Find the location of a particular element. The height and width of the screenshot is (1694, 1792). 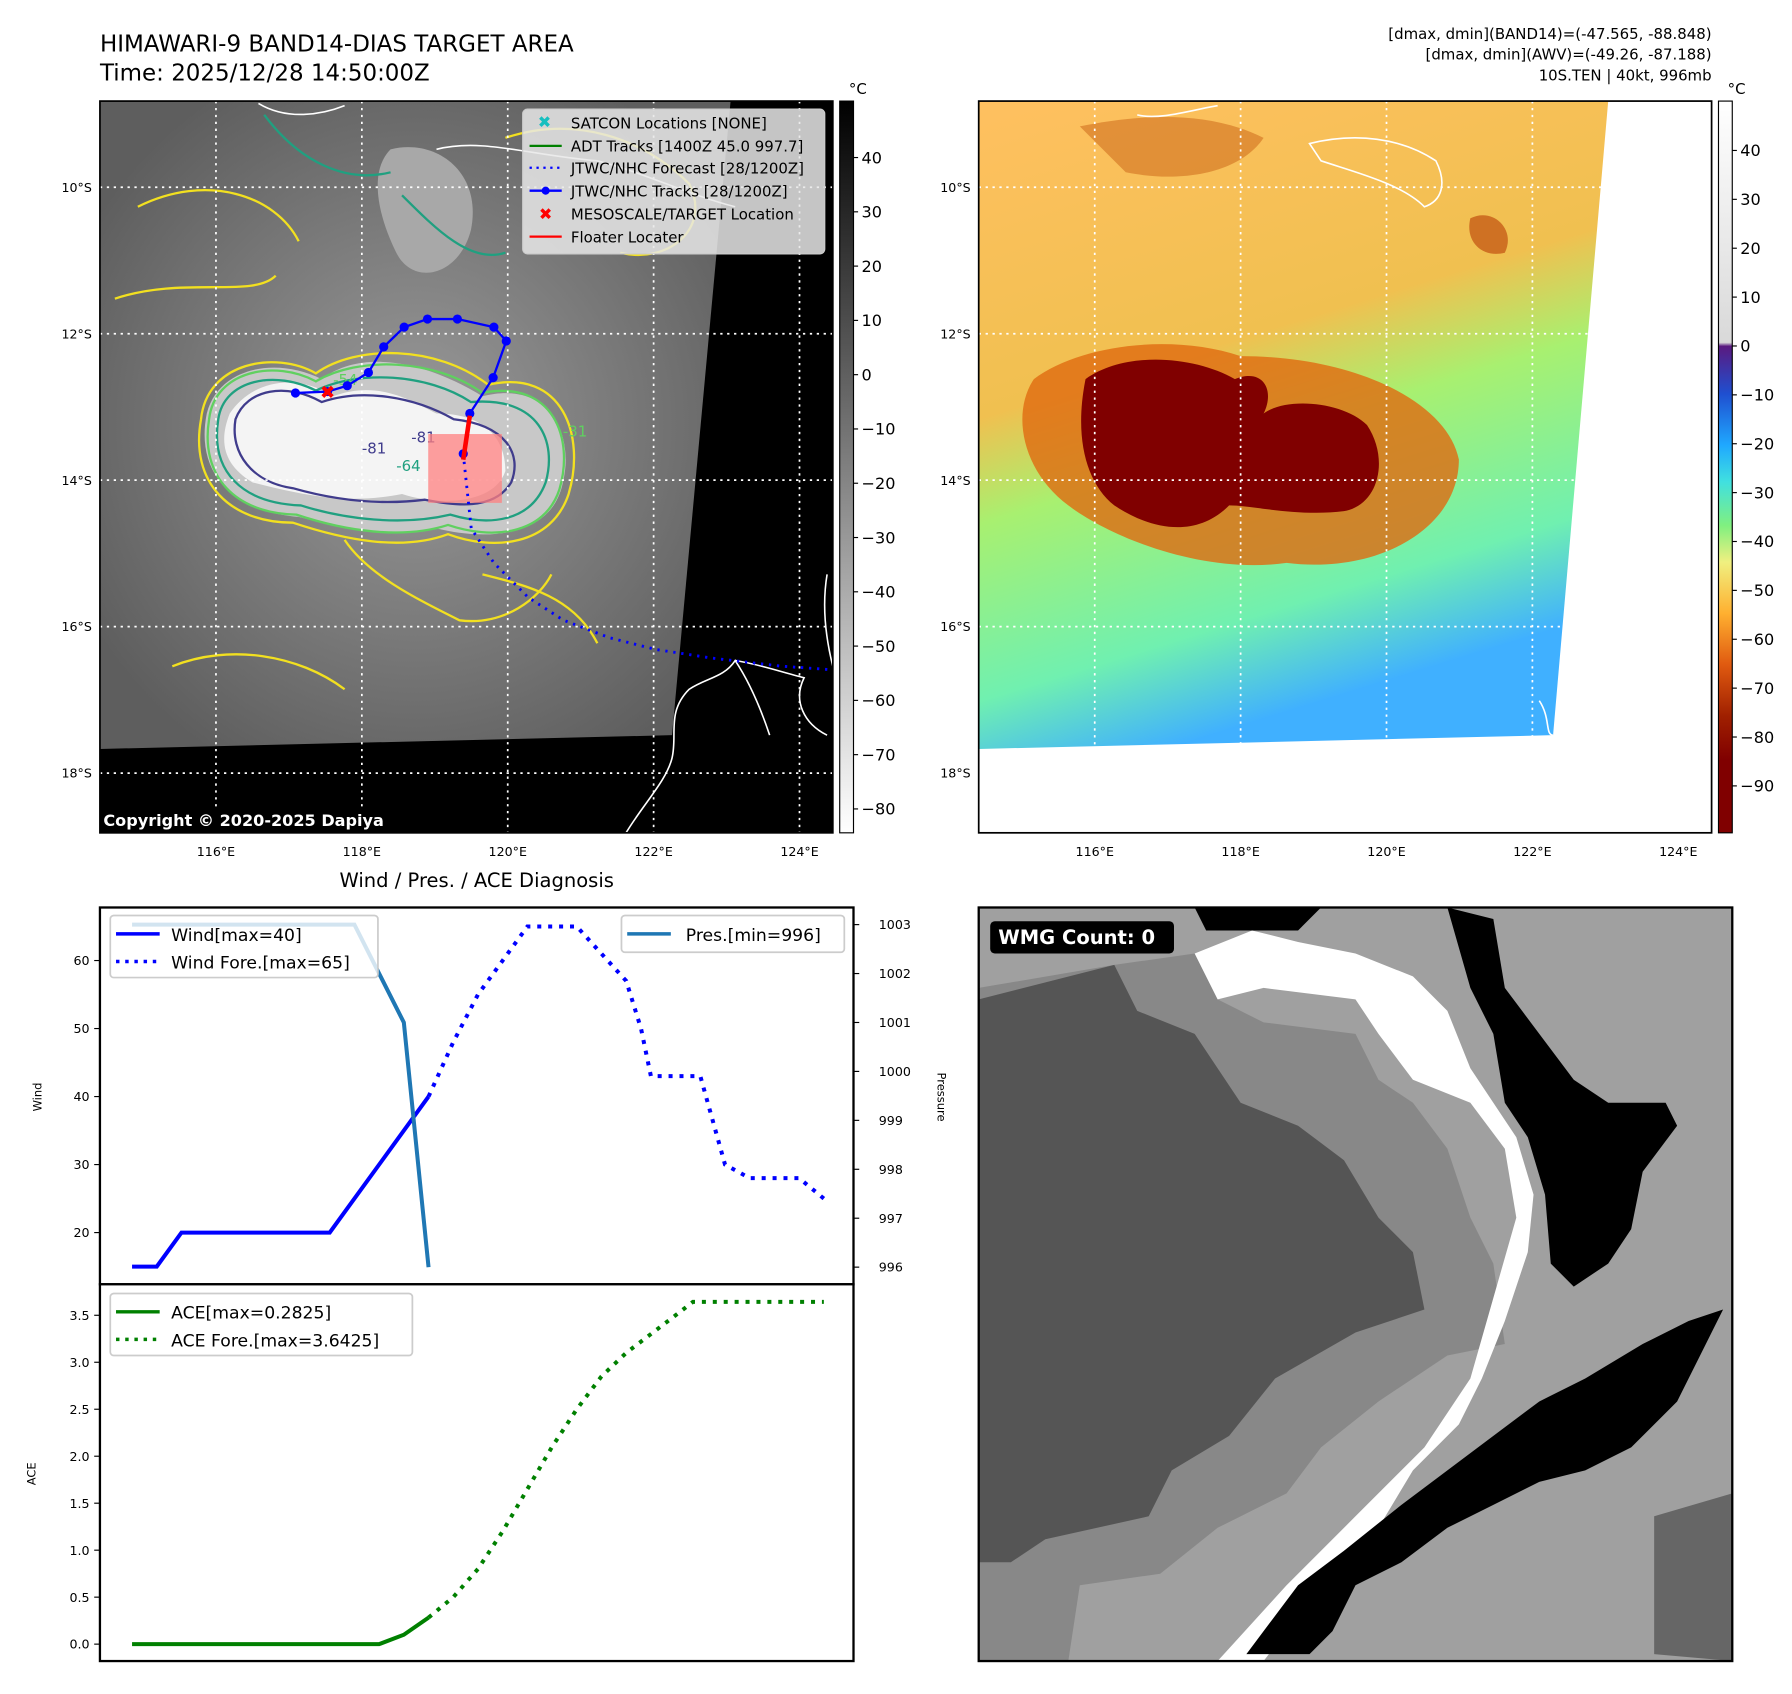

wmg-black-top is located at coordinates (1258, 919).